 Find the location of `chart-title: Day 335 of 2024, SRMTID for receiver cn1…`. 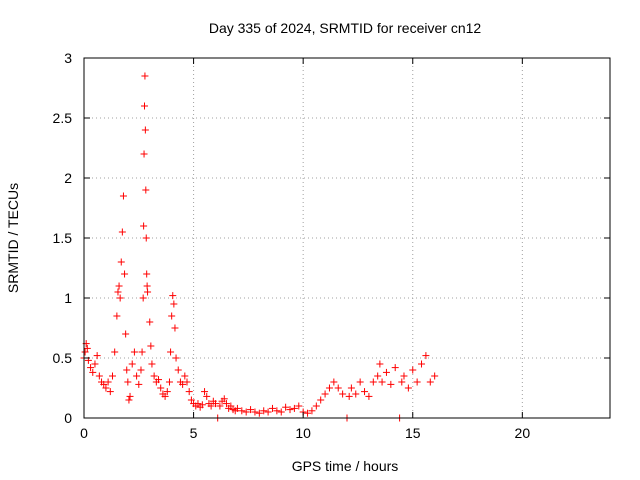

chart-title: Day 335 of 2024, SRMTID for receiver cn1… is located at coordinates (345, 28).